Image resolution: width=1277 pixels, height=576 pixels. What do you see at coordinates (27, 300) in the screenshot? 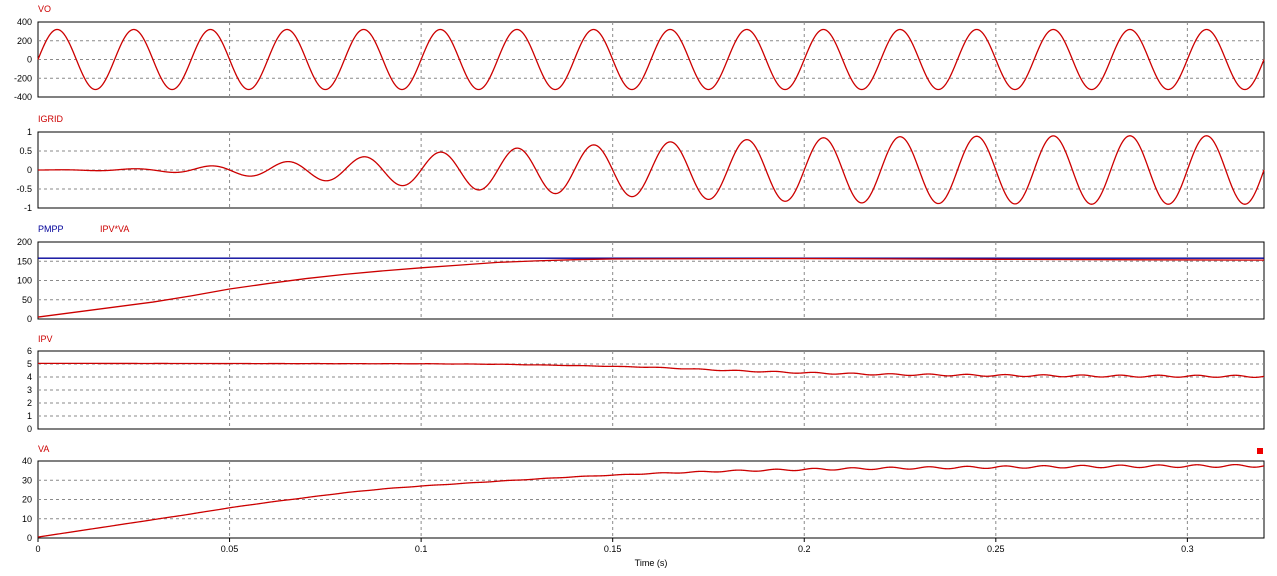
I see `y-tick-label: 50` at bounding box center [27, 300].